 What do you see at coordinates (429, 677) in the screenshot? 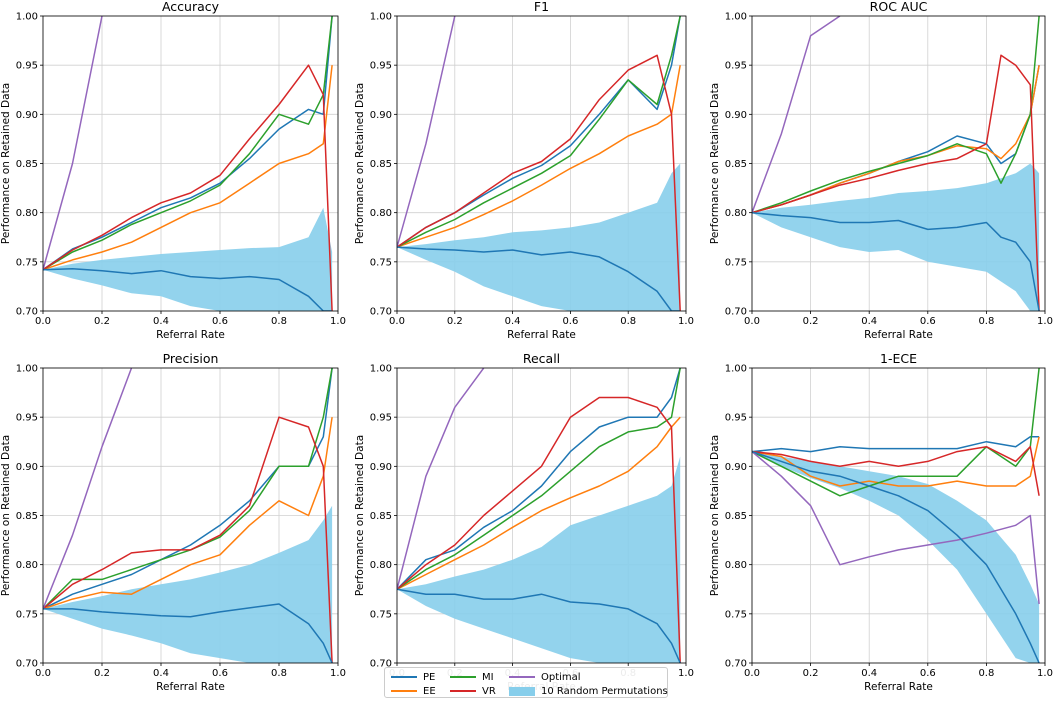
I see `legend-label-pe: PE` at bounding box center [429, 677].